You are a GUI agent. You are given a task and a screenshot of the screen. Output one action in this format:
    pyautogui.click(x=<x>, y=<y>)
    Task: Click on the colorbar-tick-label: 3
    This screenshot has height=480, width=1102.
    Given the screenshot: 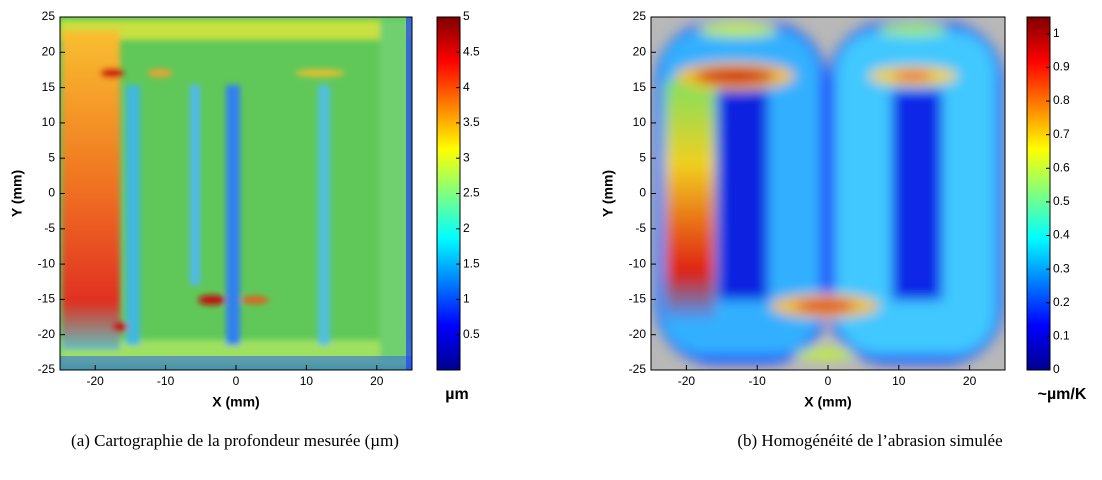 What is the action you would take?
    pyautogui.click(x=466, y=157)
    